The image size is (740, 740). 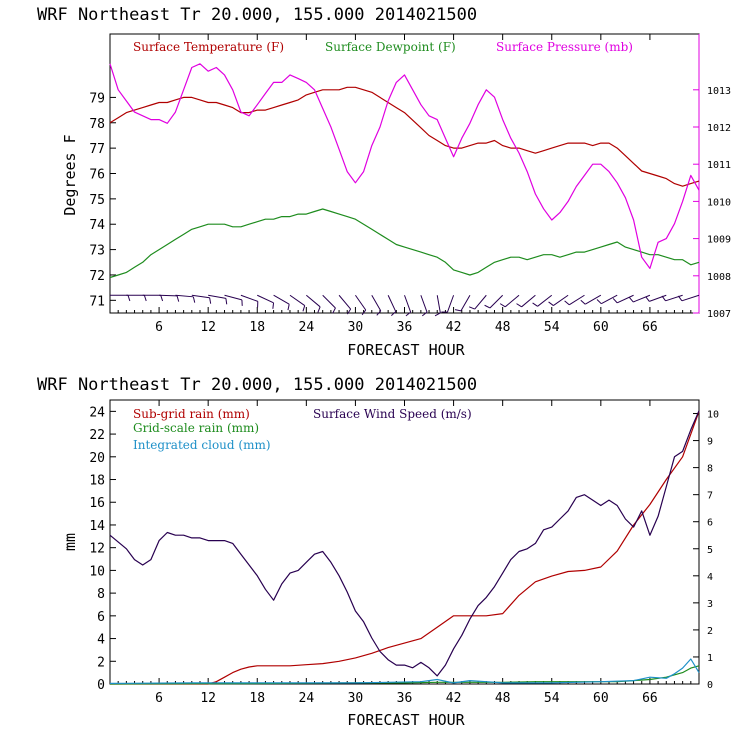 What do you see at coordinates (404, 136) in the screenshot?
I see `surface-temperature-line` at bounding box center [404, 136].